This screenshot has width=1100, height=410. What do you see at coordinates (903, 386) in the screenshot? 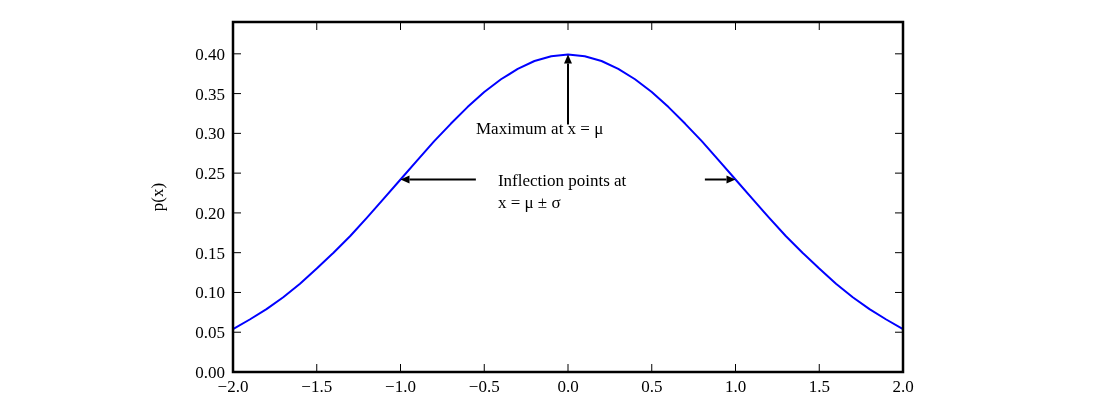
I see `x-tick-label: 2.0` at bounding box center [903, 386].